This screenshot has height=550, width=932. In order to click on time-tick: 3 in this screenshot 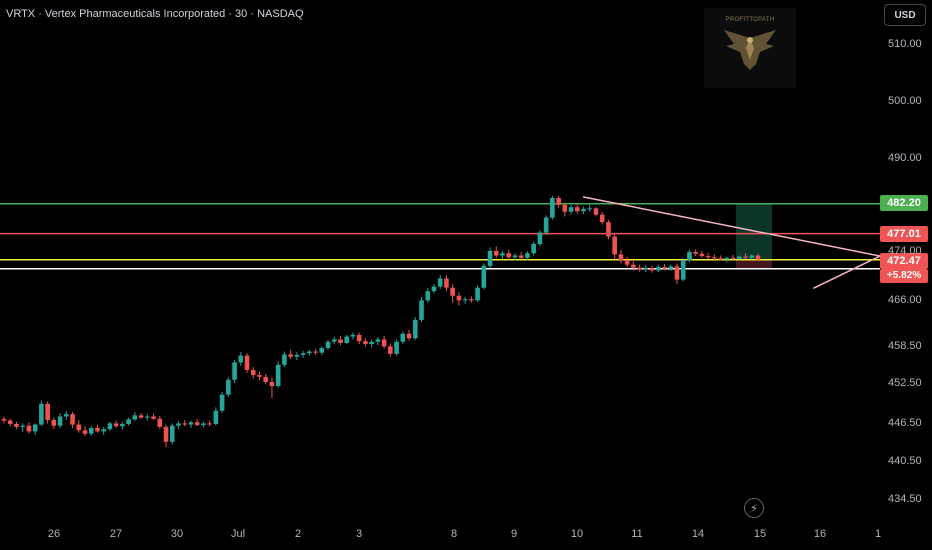, I will do `click(359, 534)`.